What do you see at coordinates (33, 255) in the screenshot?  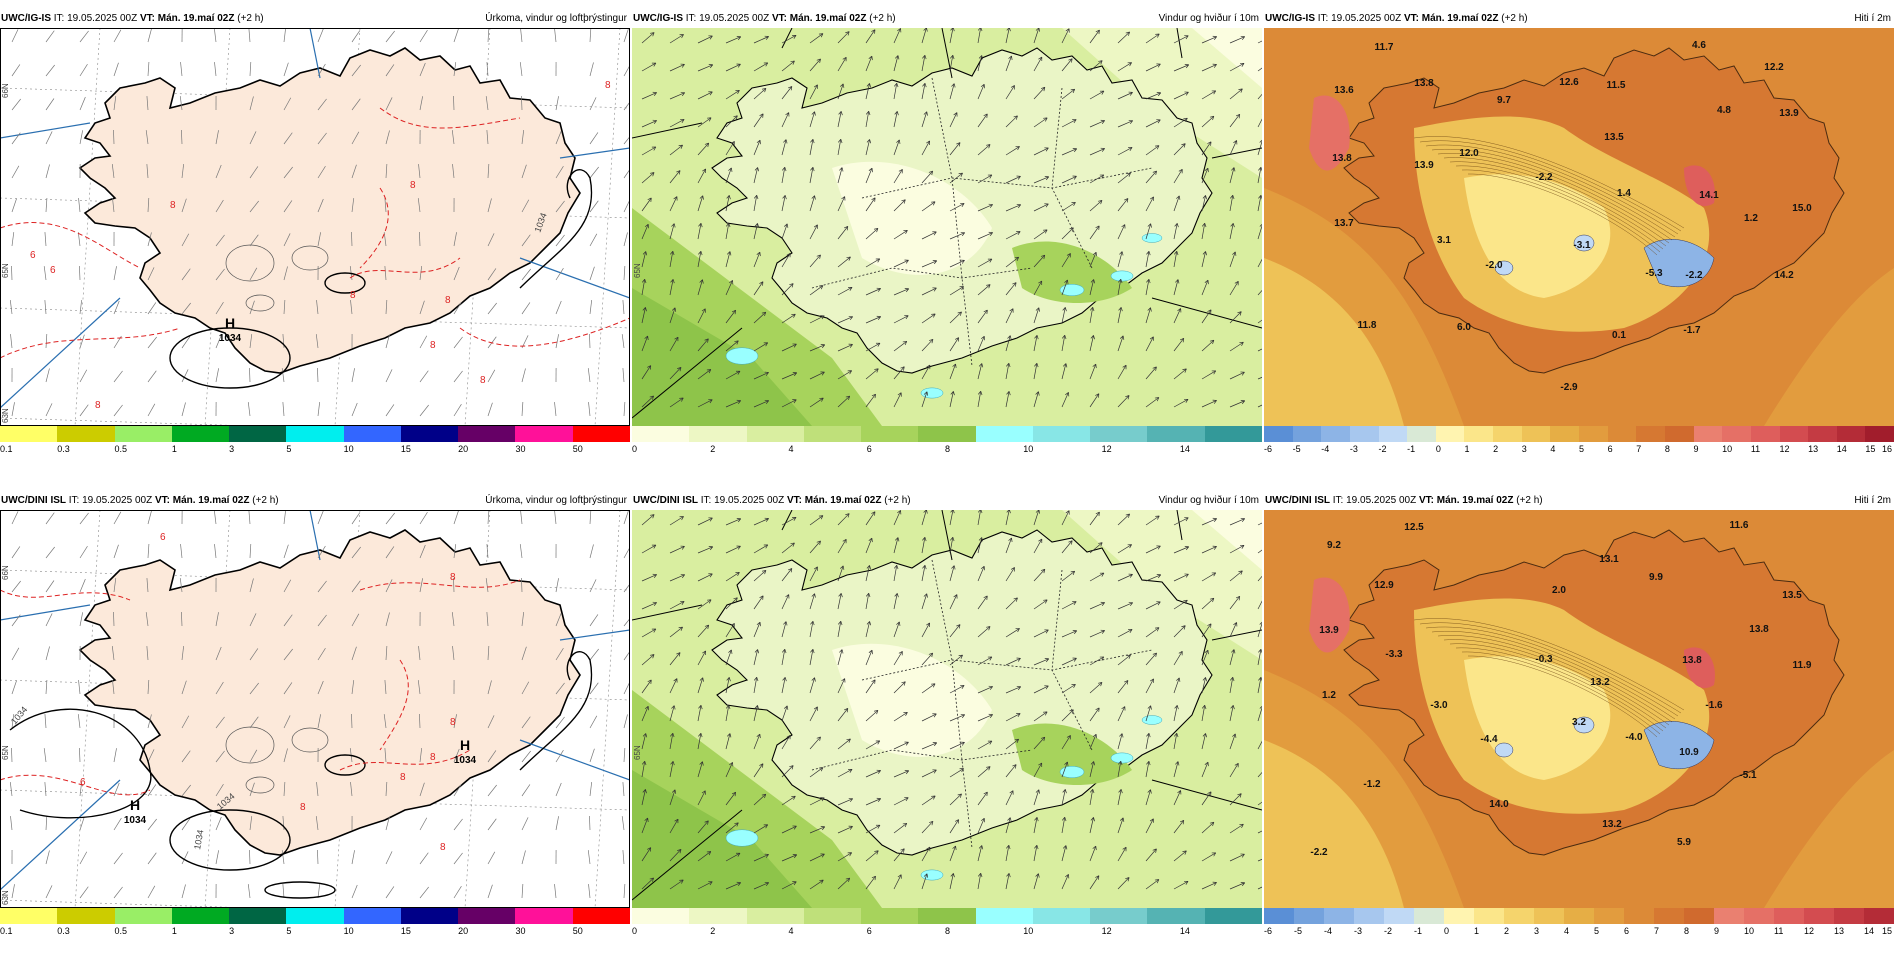 I see `isobar-label: 6` at bounding box center [33, 255].